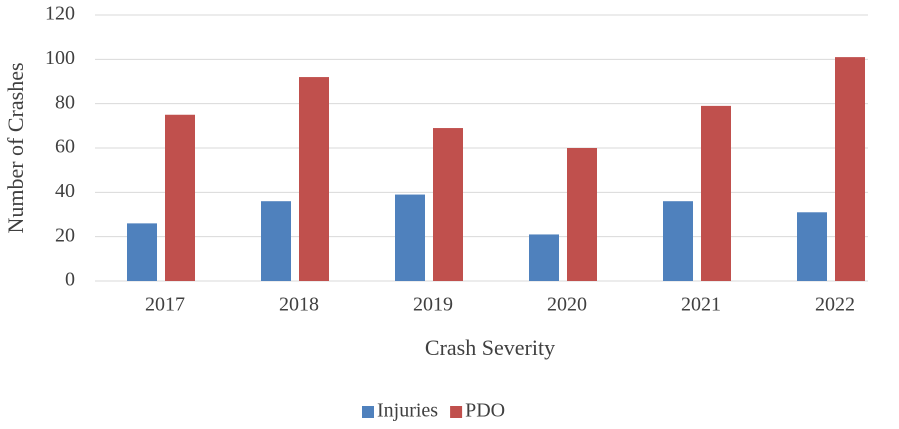  I want to click on y-tick-label: 80, so click(65, 102).